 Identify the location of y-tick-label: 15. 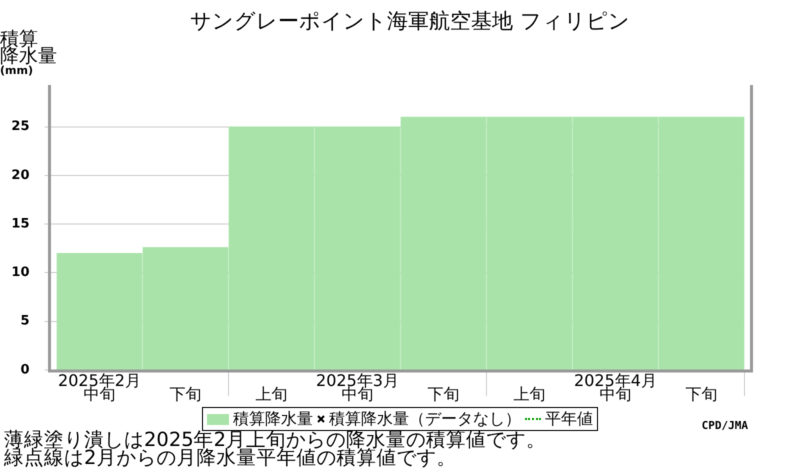
(20, 224).